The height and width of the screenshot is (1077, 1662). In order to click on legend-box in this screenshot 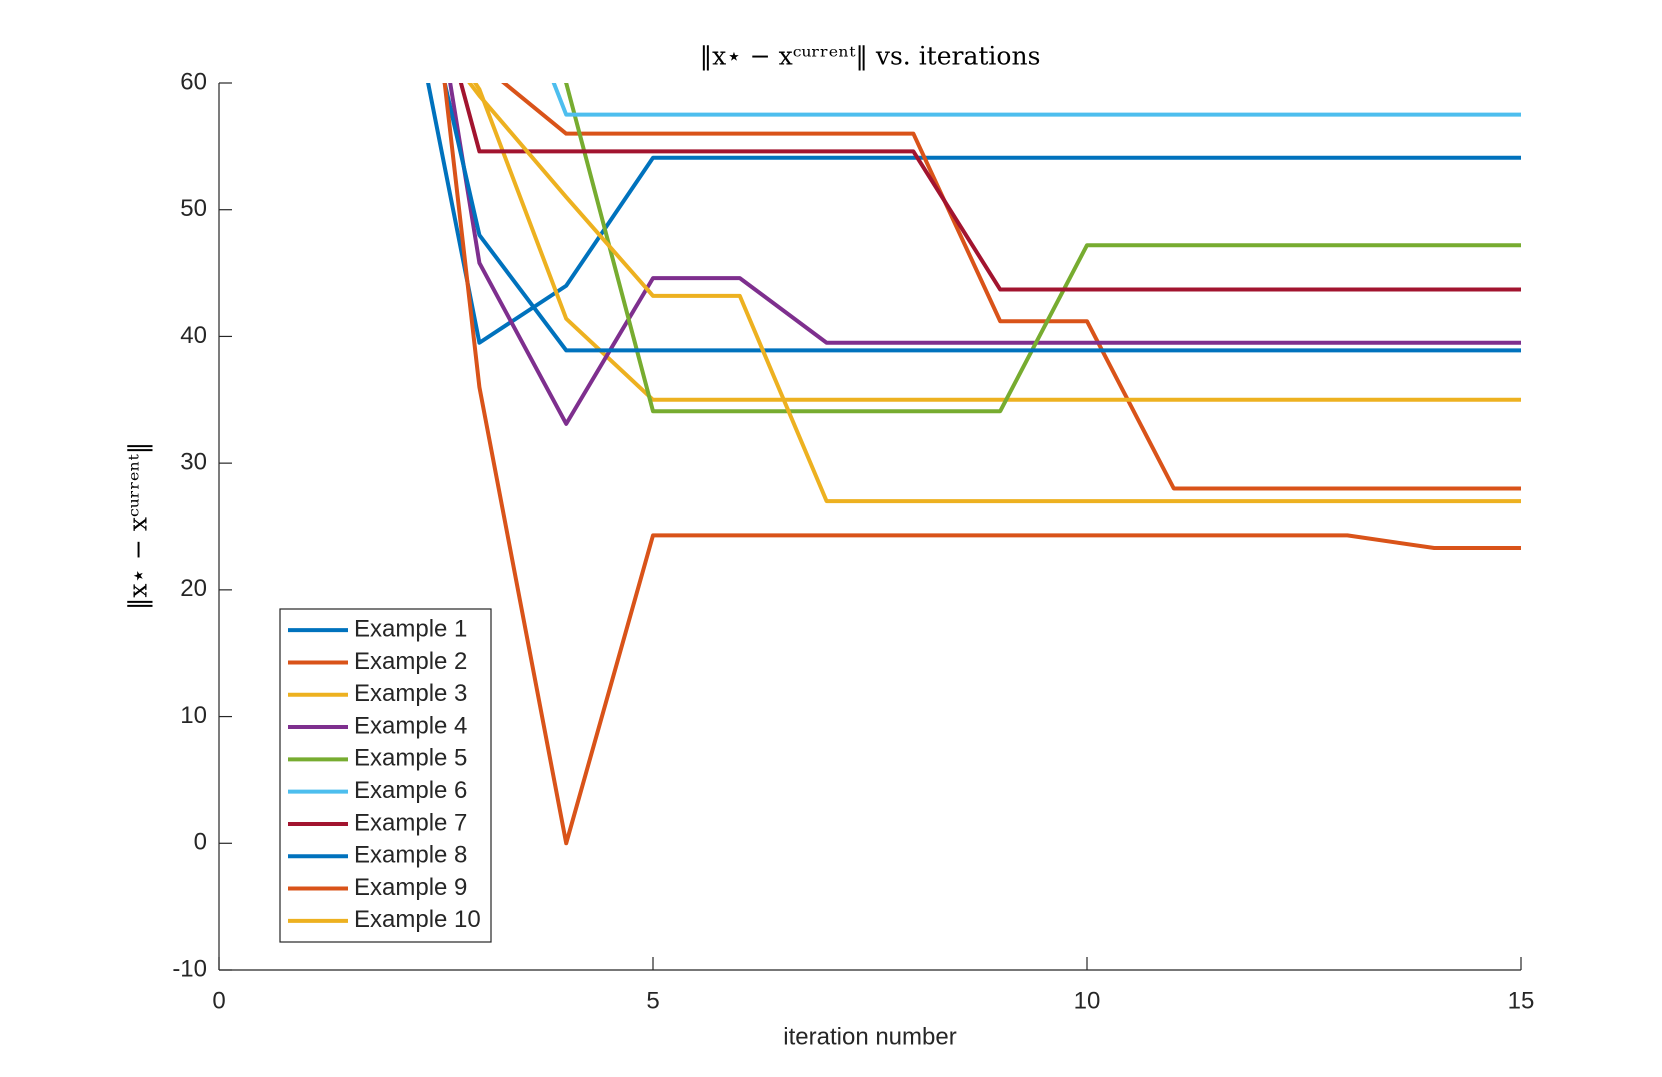, I will do `click(385, 775)`.